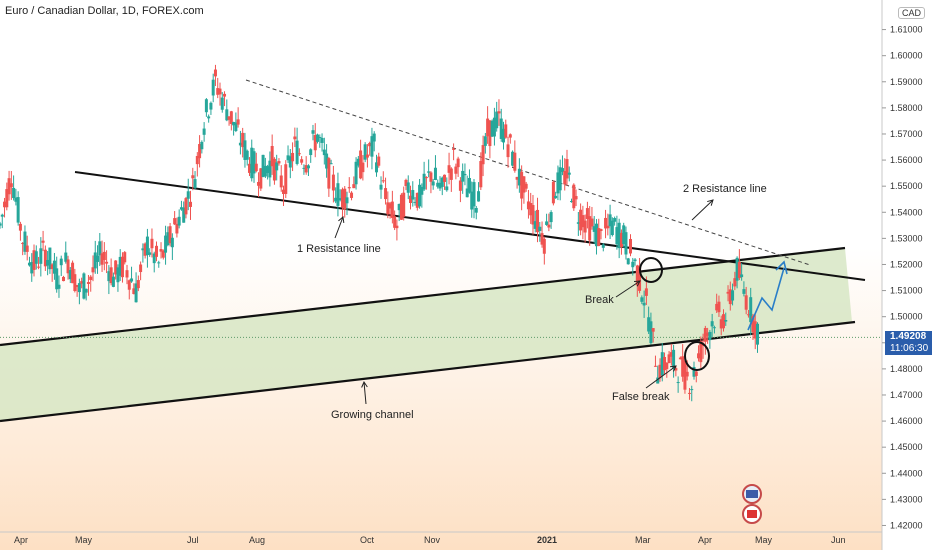  What do you see at coordinates (637, 283) in the screenshot?
I see `arrow-break-head` at bounding box center [637, 283].